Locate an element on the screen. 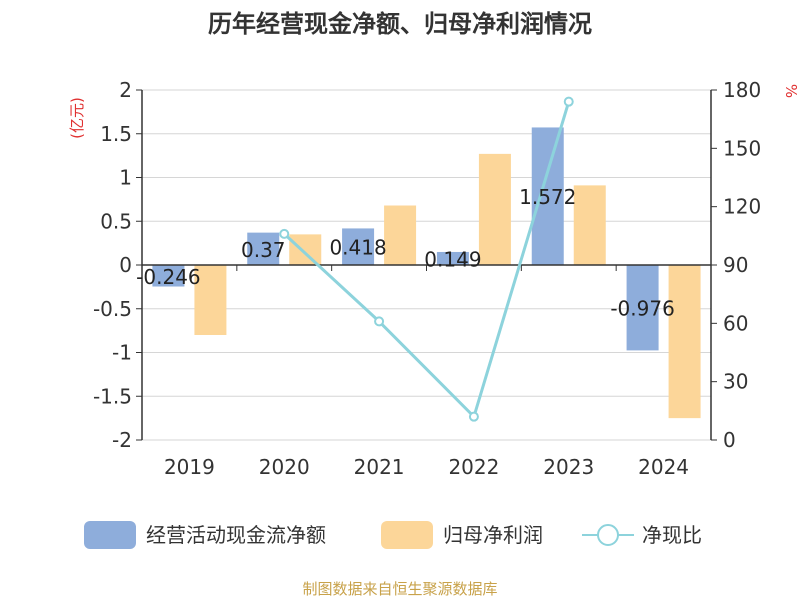 Image resolution: width=800 pixels, height=600 pixels. source-note: 制图数据来自恒生聚源数据库 is located at coordinates (399, 589).